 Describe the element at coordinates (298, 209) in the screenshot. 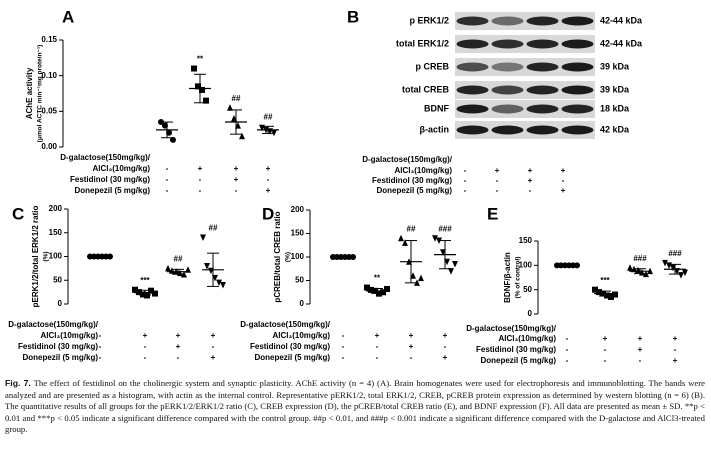

I see `y-tick-label: 200` at that location.